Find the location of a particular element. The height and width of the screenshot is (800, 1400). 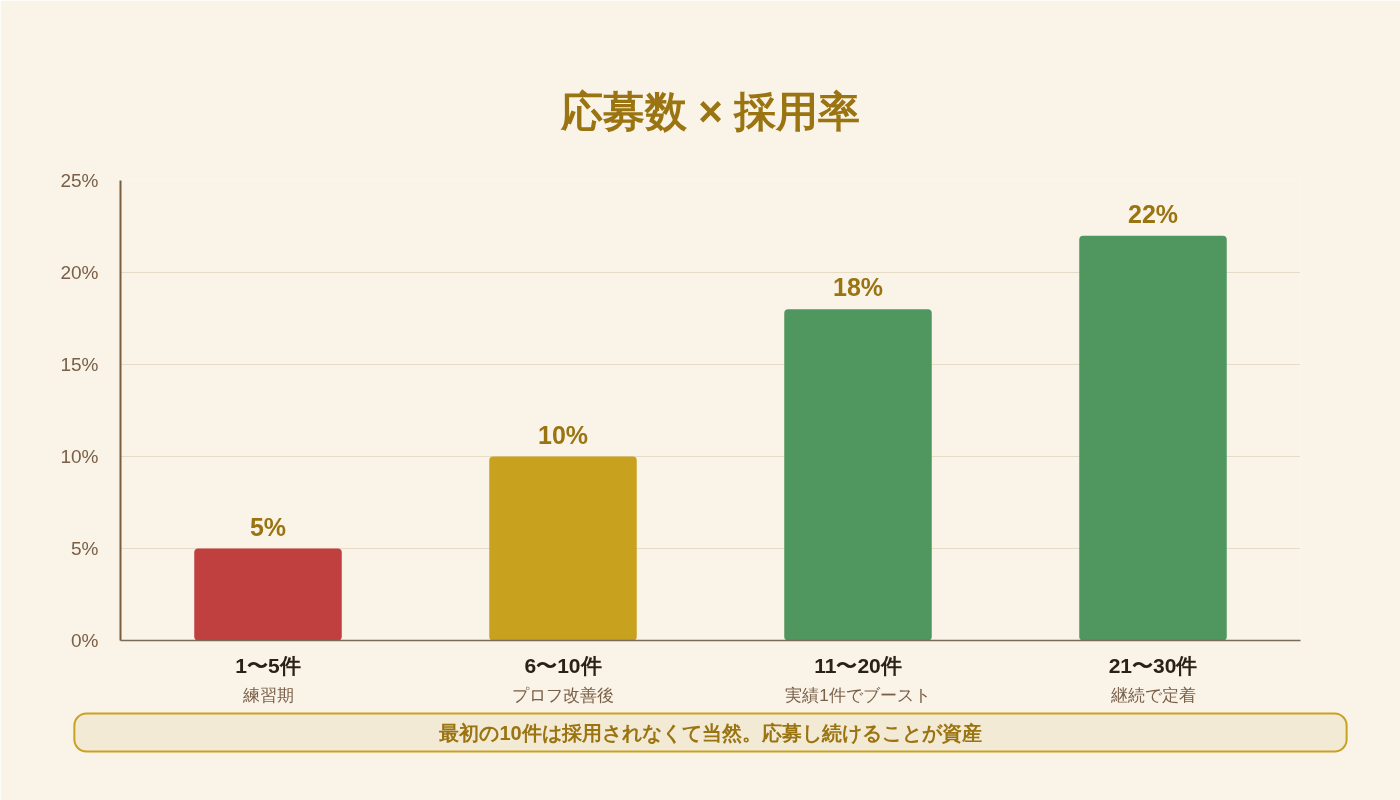

x-tick-label: 1〜5件 is located at coordinates (268, 665).